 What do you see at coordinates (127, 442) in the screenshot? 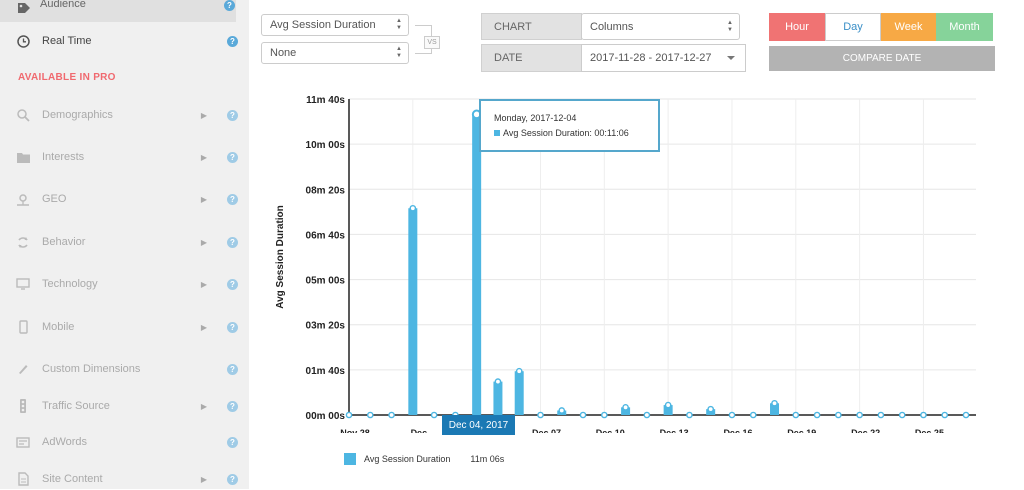
I see `sidebar-item-adwords: AdWords ?` at bounding box center [127, 442].